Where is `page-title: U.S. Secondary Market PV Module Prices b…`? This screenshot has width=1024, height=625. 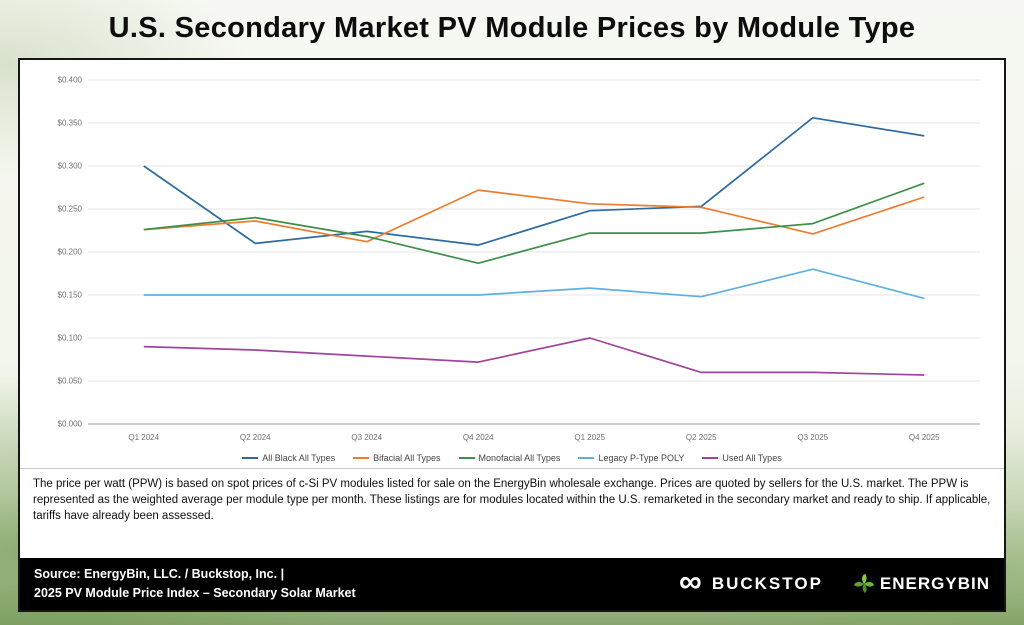
page-title: U.S. Secondary Market PV Module Prices b… is located at coordinates (512, 28).